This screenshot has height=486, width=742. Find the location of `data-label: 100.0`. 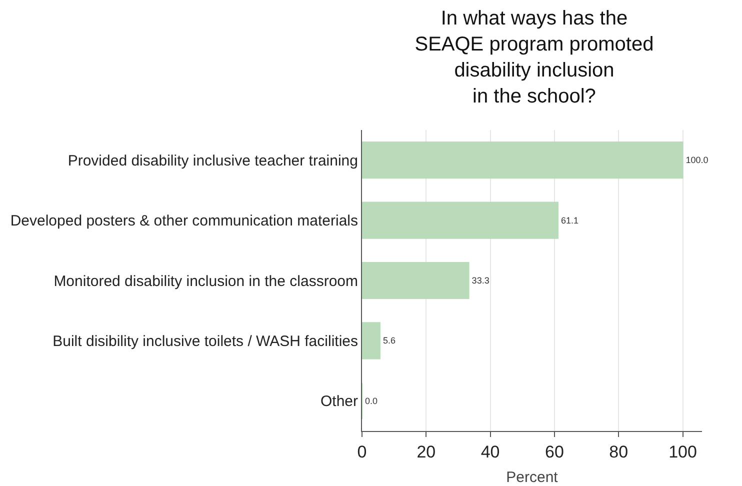

data-label: 100.0 is located at coordinates (697, 160).